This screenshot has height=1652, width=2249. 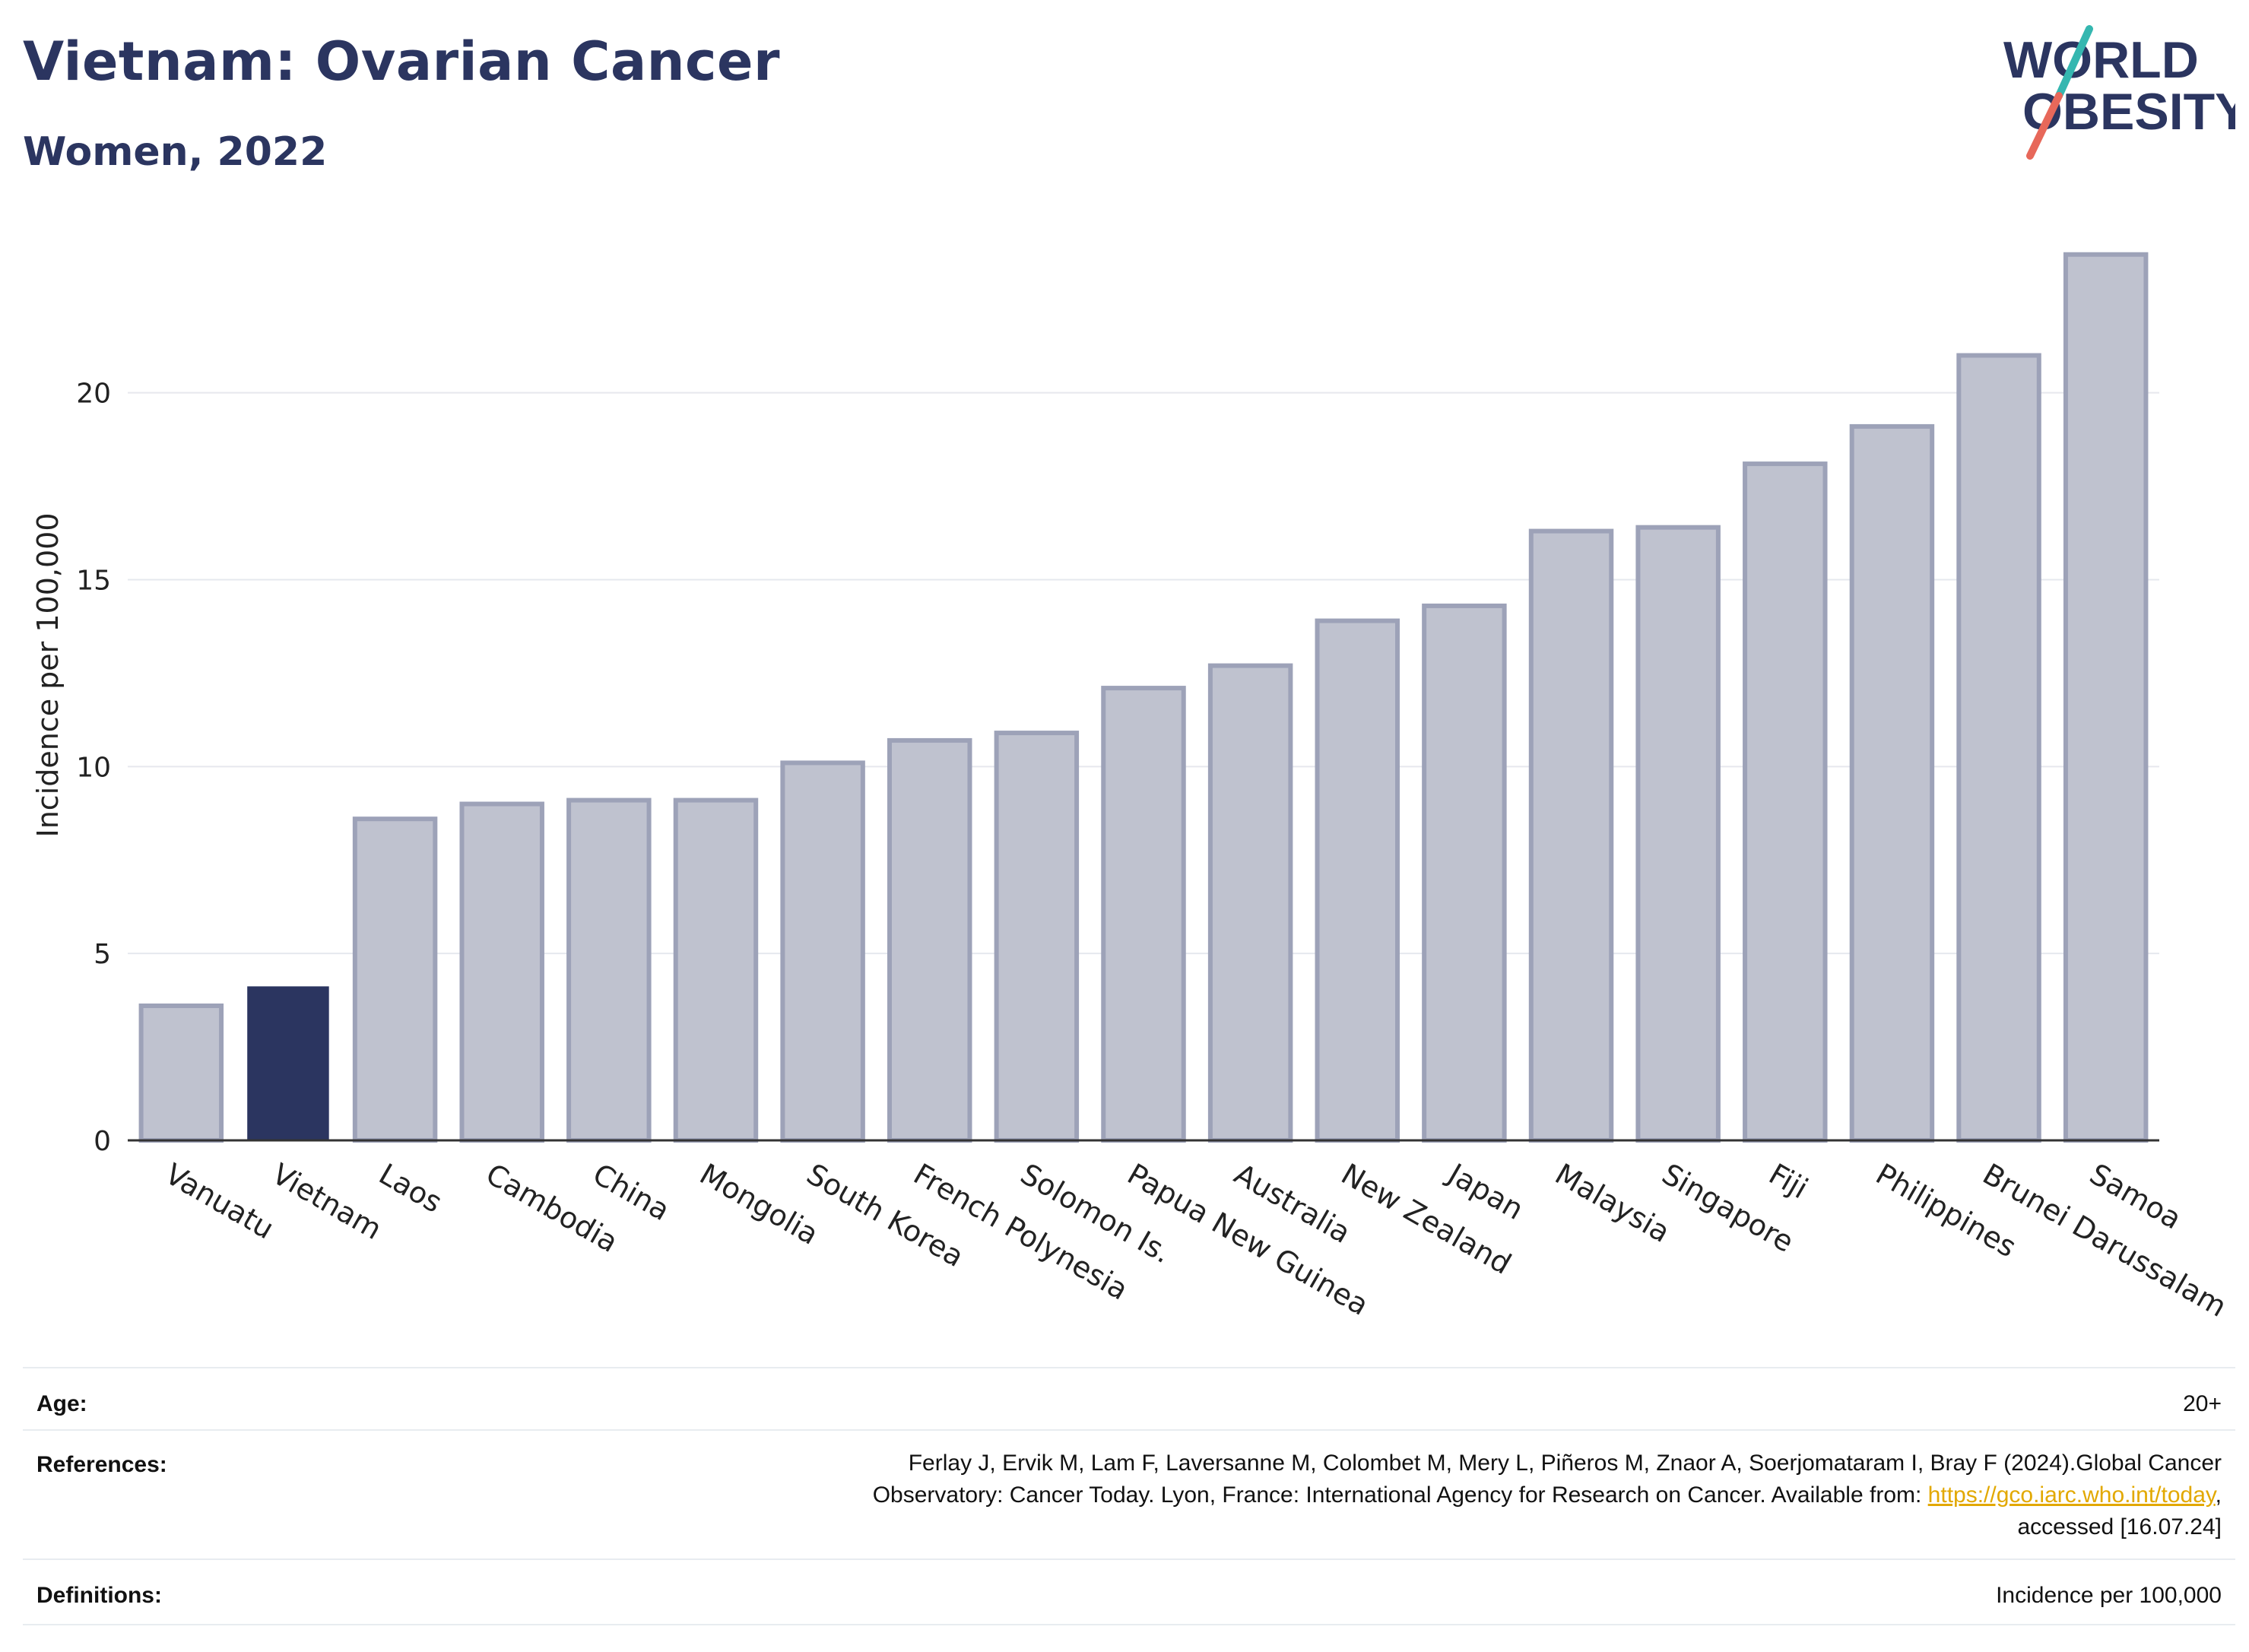 What do you see at coordinates (2109, 1595) in the screenshot?
I see `definitions-value: Incidence per 100,000` at bounding box center [2109, 1595].